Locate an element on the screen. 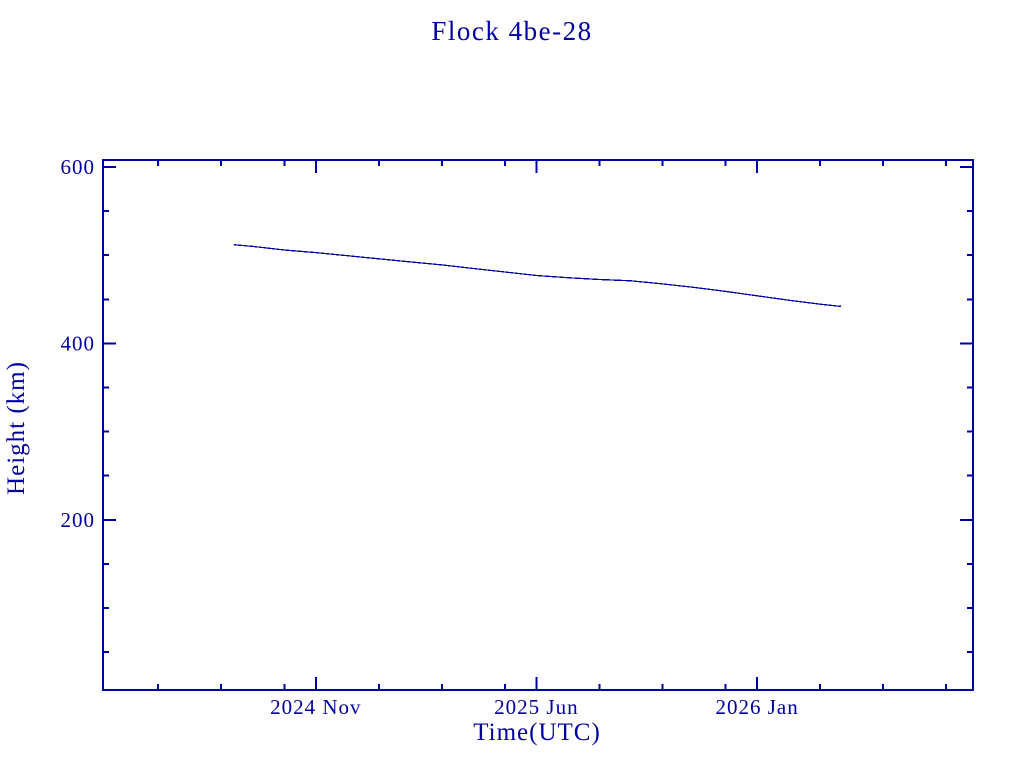  x-tick-label: 2025 Jun is located at coordinates (536, 707).